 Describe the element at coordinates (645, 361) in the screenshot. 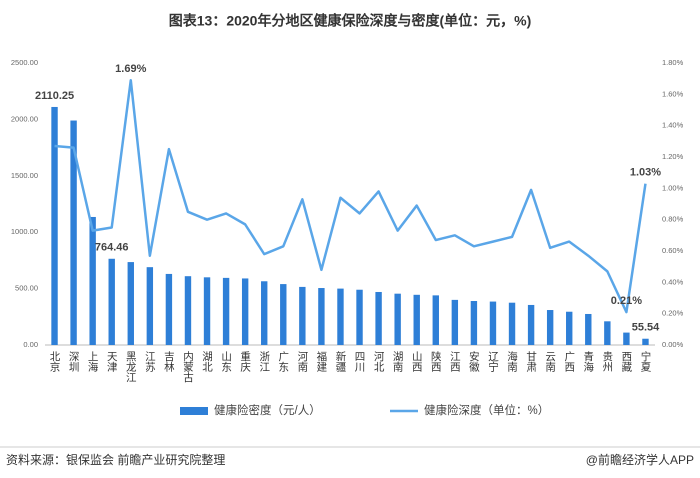

I see `x-tick-label: 宁夏` at that location.